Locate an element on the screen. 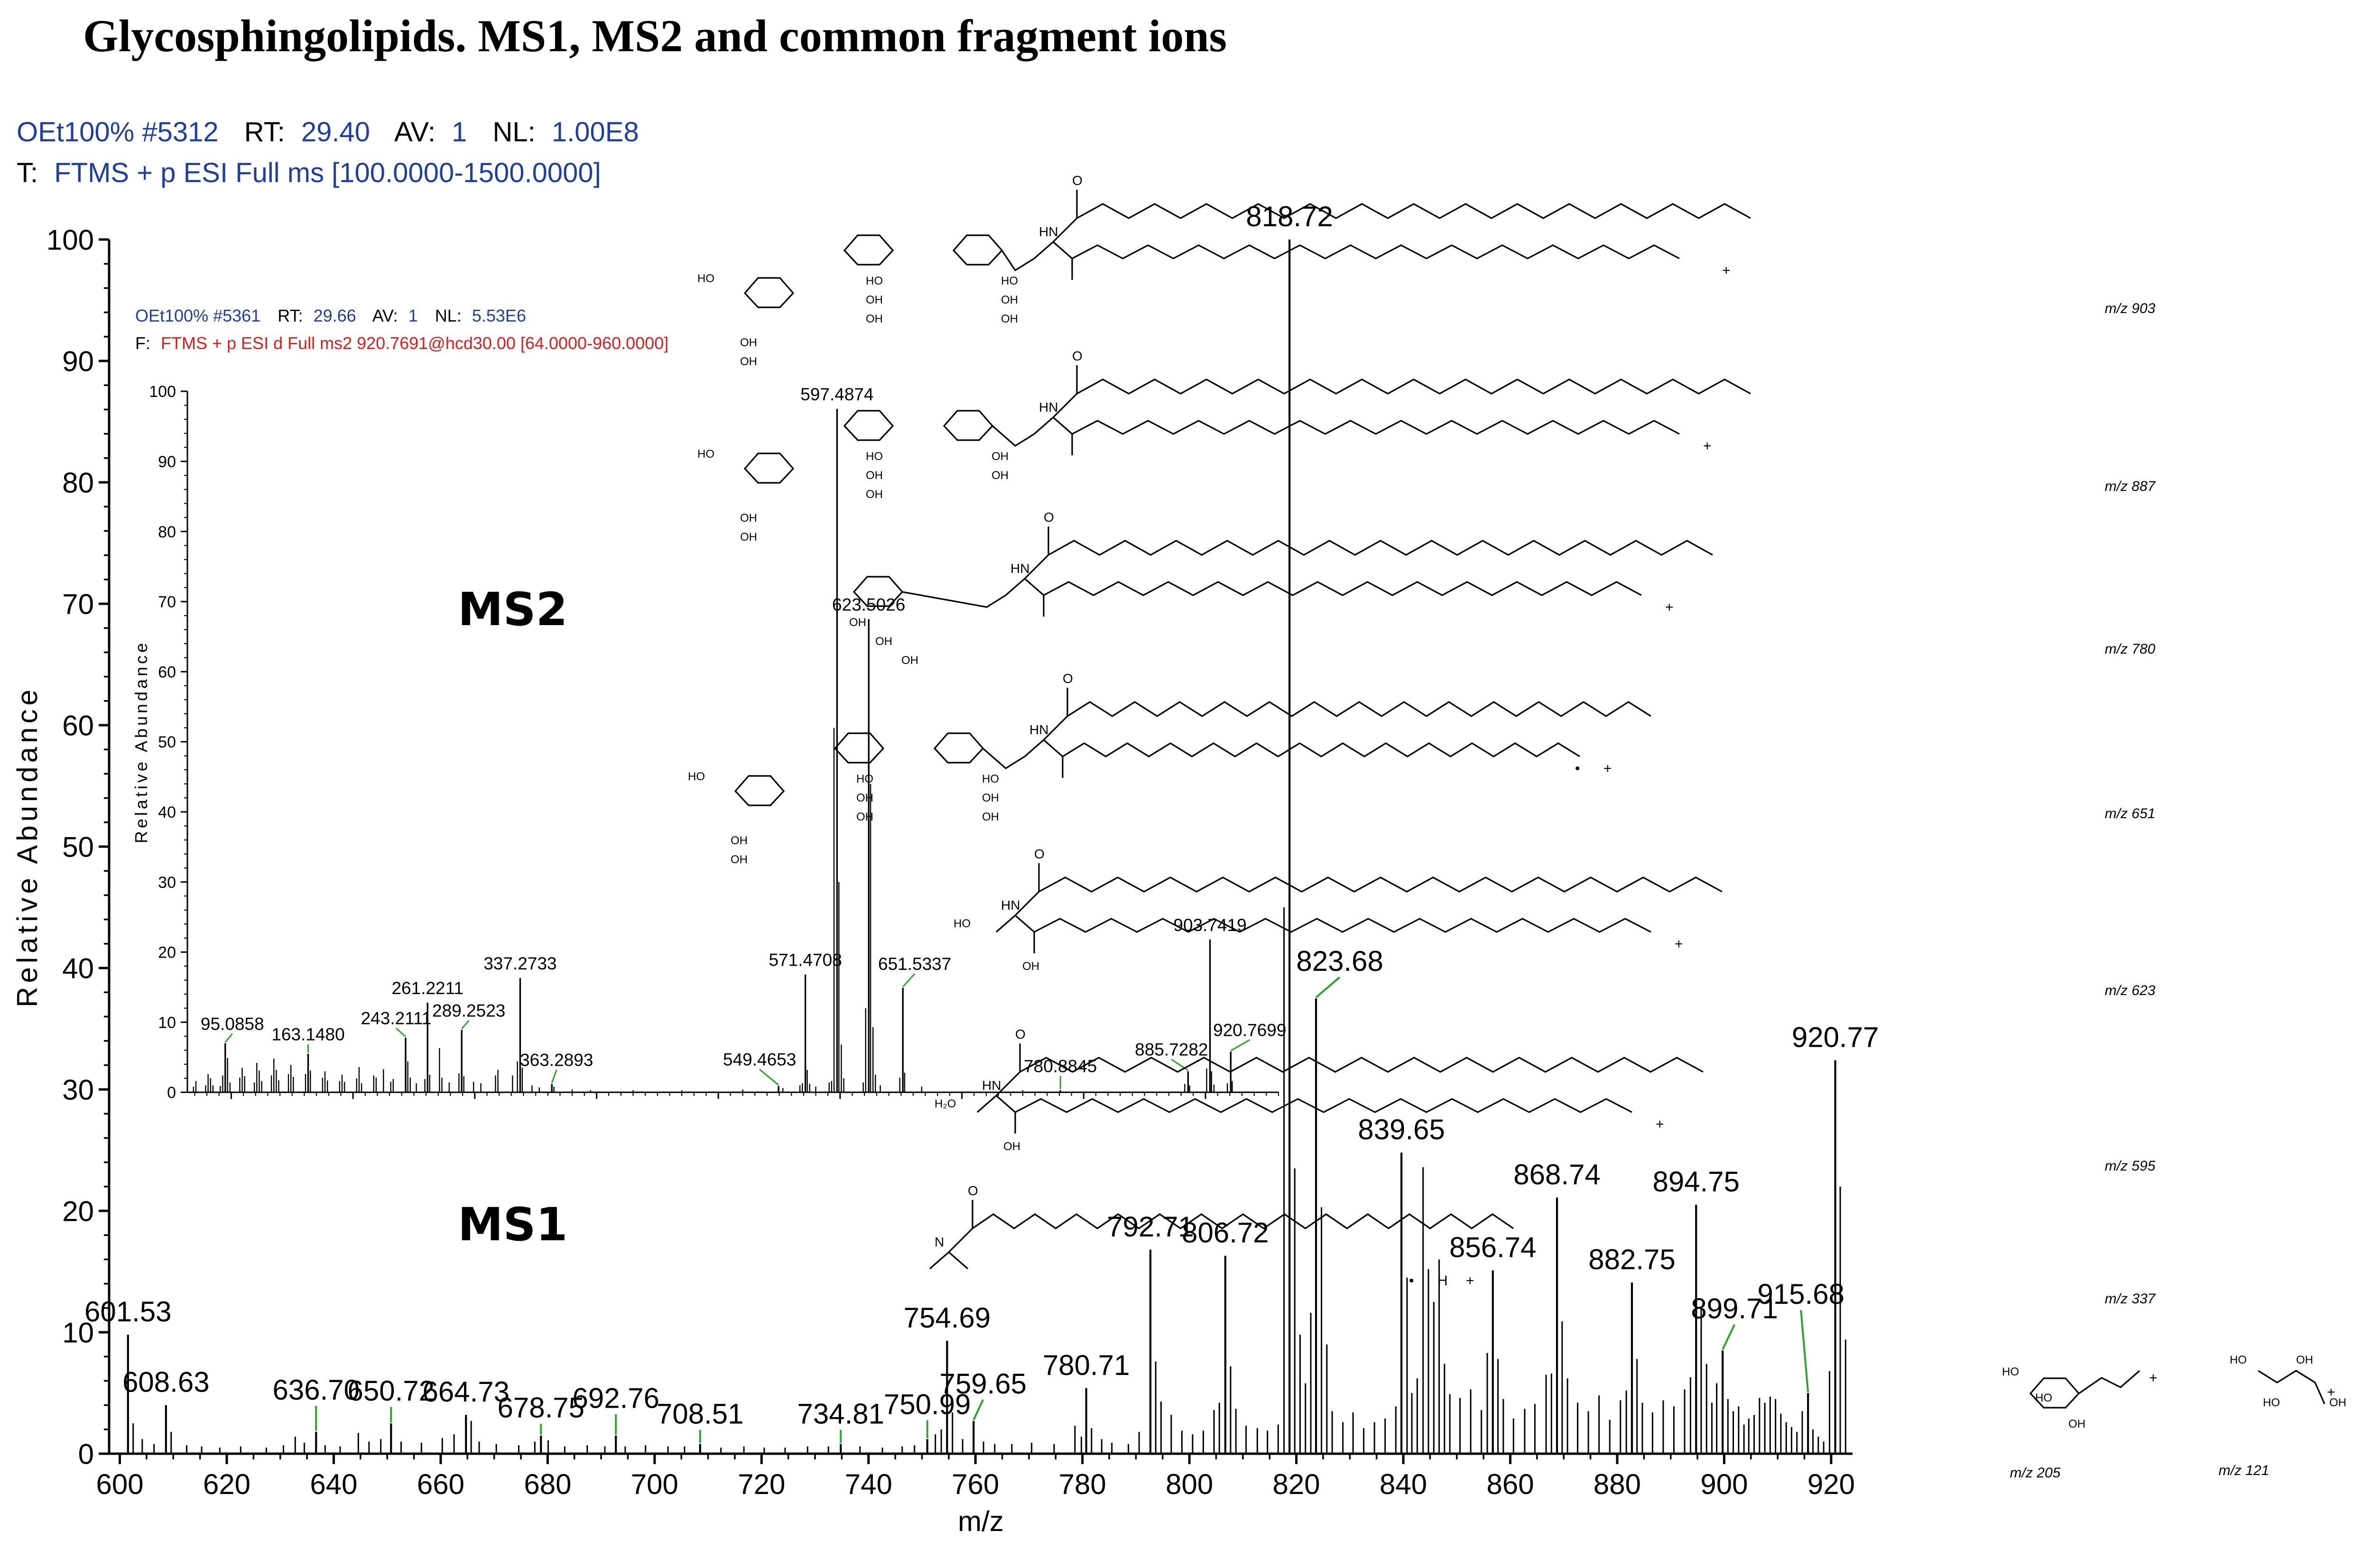 The image size is (2372, 1568). y-axis-label: Relative Abundance is located at coordinates (141, 742).